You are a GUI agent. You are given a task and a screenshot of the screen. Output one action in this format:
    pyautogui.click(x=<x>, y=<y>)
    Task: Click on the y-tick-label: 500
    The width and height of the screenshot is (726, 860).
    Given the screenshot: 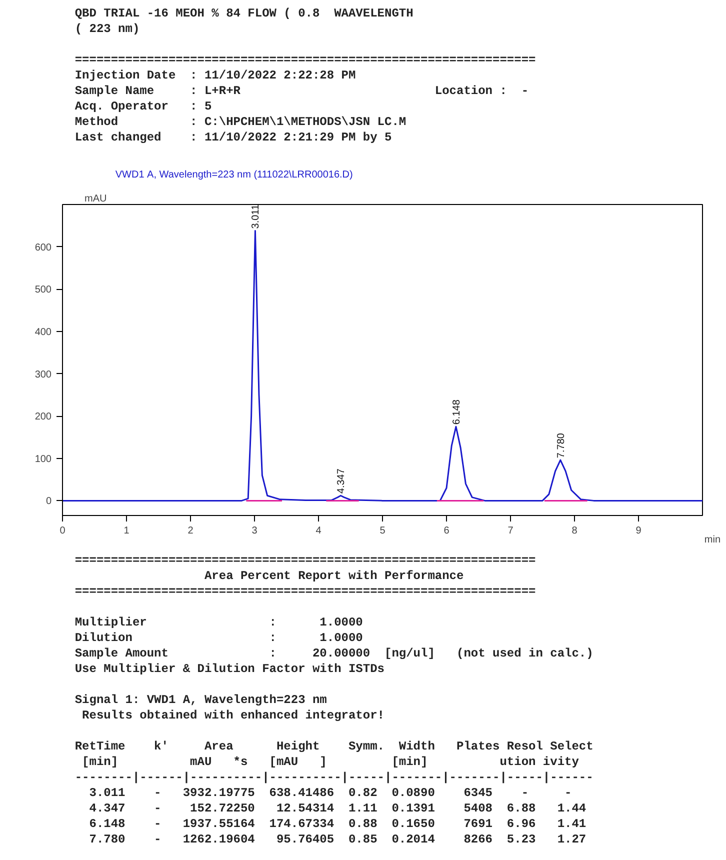 What is the action you would take?
    pyautogui.click(x=43, y=290)
    